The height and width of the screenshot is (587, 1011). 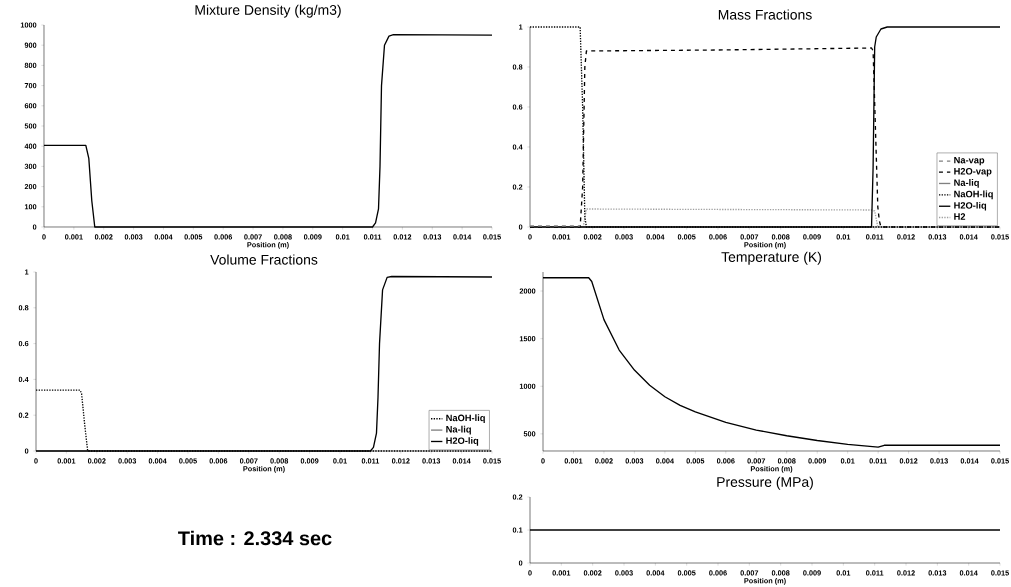 What do you see at coordinates (268, 11) in the screenshot?
I see `chart-title: Mixture Density (kg/m3)` at bounding box center [268, 11].